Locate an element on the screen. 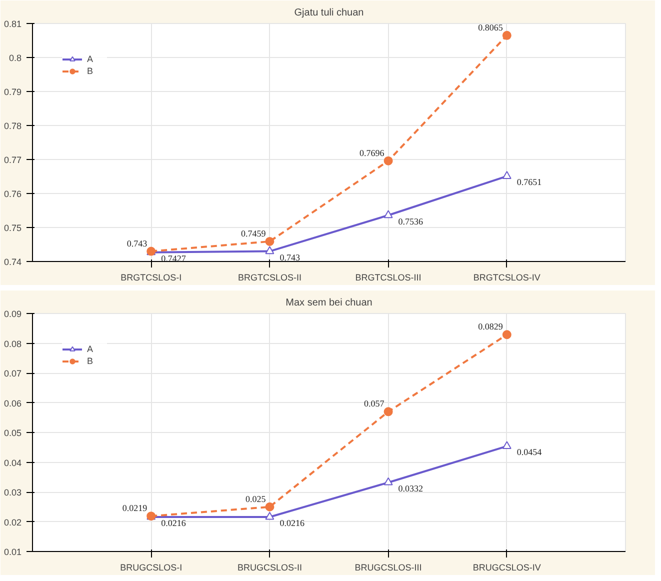  y-tick-label: 0.8 is located at coordinates (15, 58).